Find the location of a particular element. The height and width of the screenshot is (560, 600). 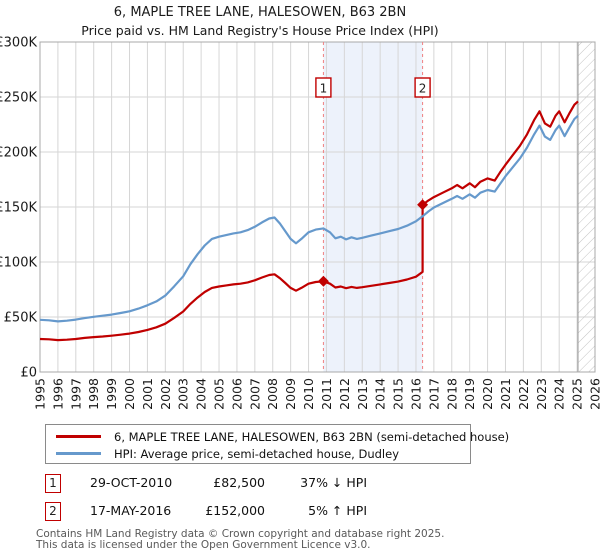

x-axis-tick-label: 2003 is located at coordinates (183, 394).